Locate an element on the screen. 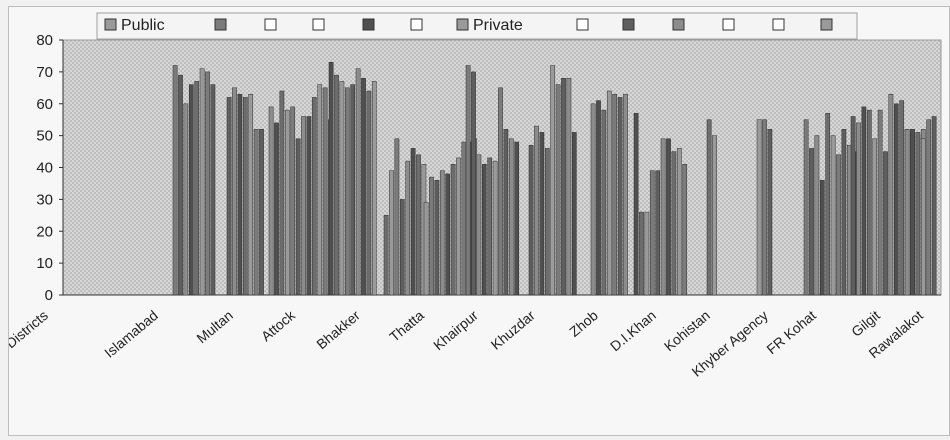 This screenshot has width=950, height=440. x-category-label: D.I.Khan is located at coordinates (633, 330).